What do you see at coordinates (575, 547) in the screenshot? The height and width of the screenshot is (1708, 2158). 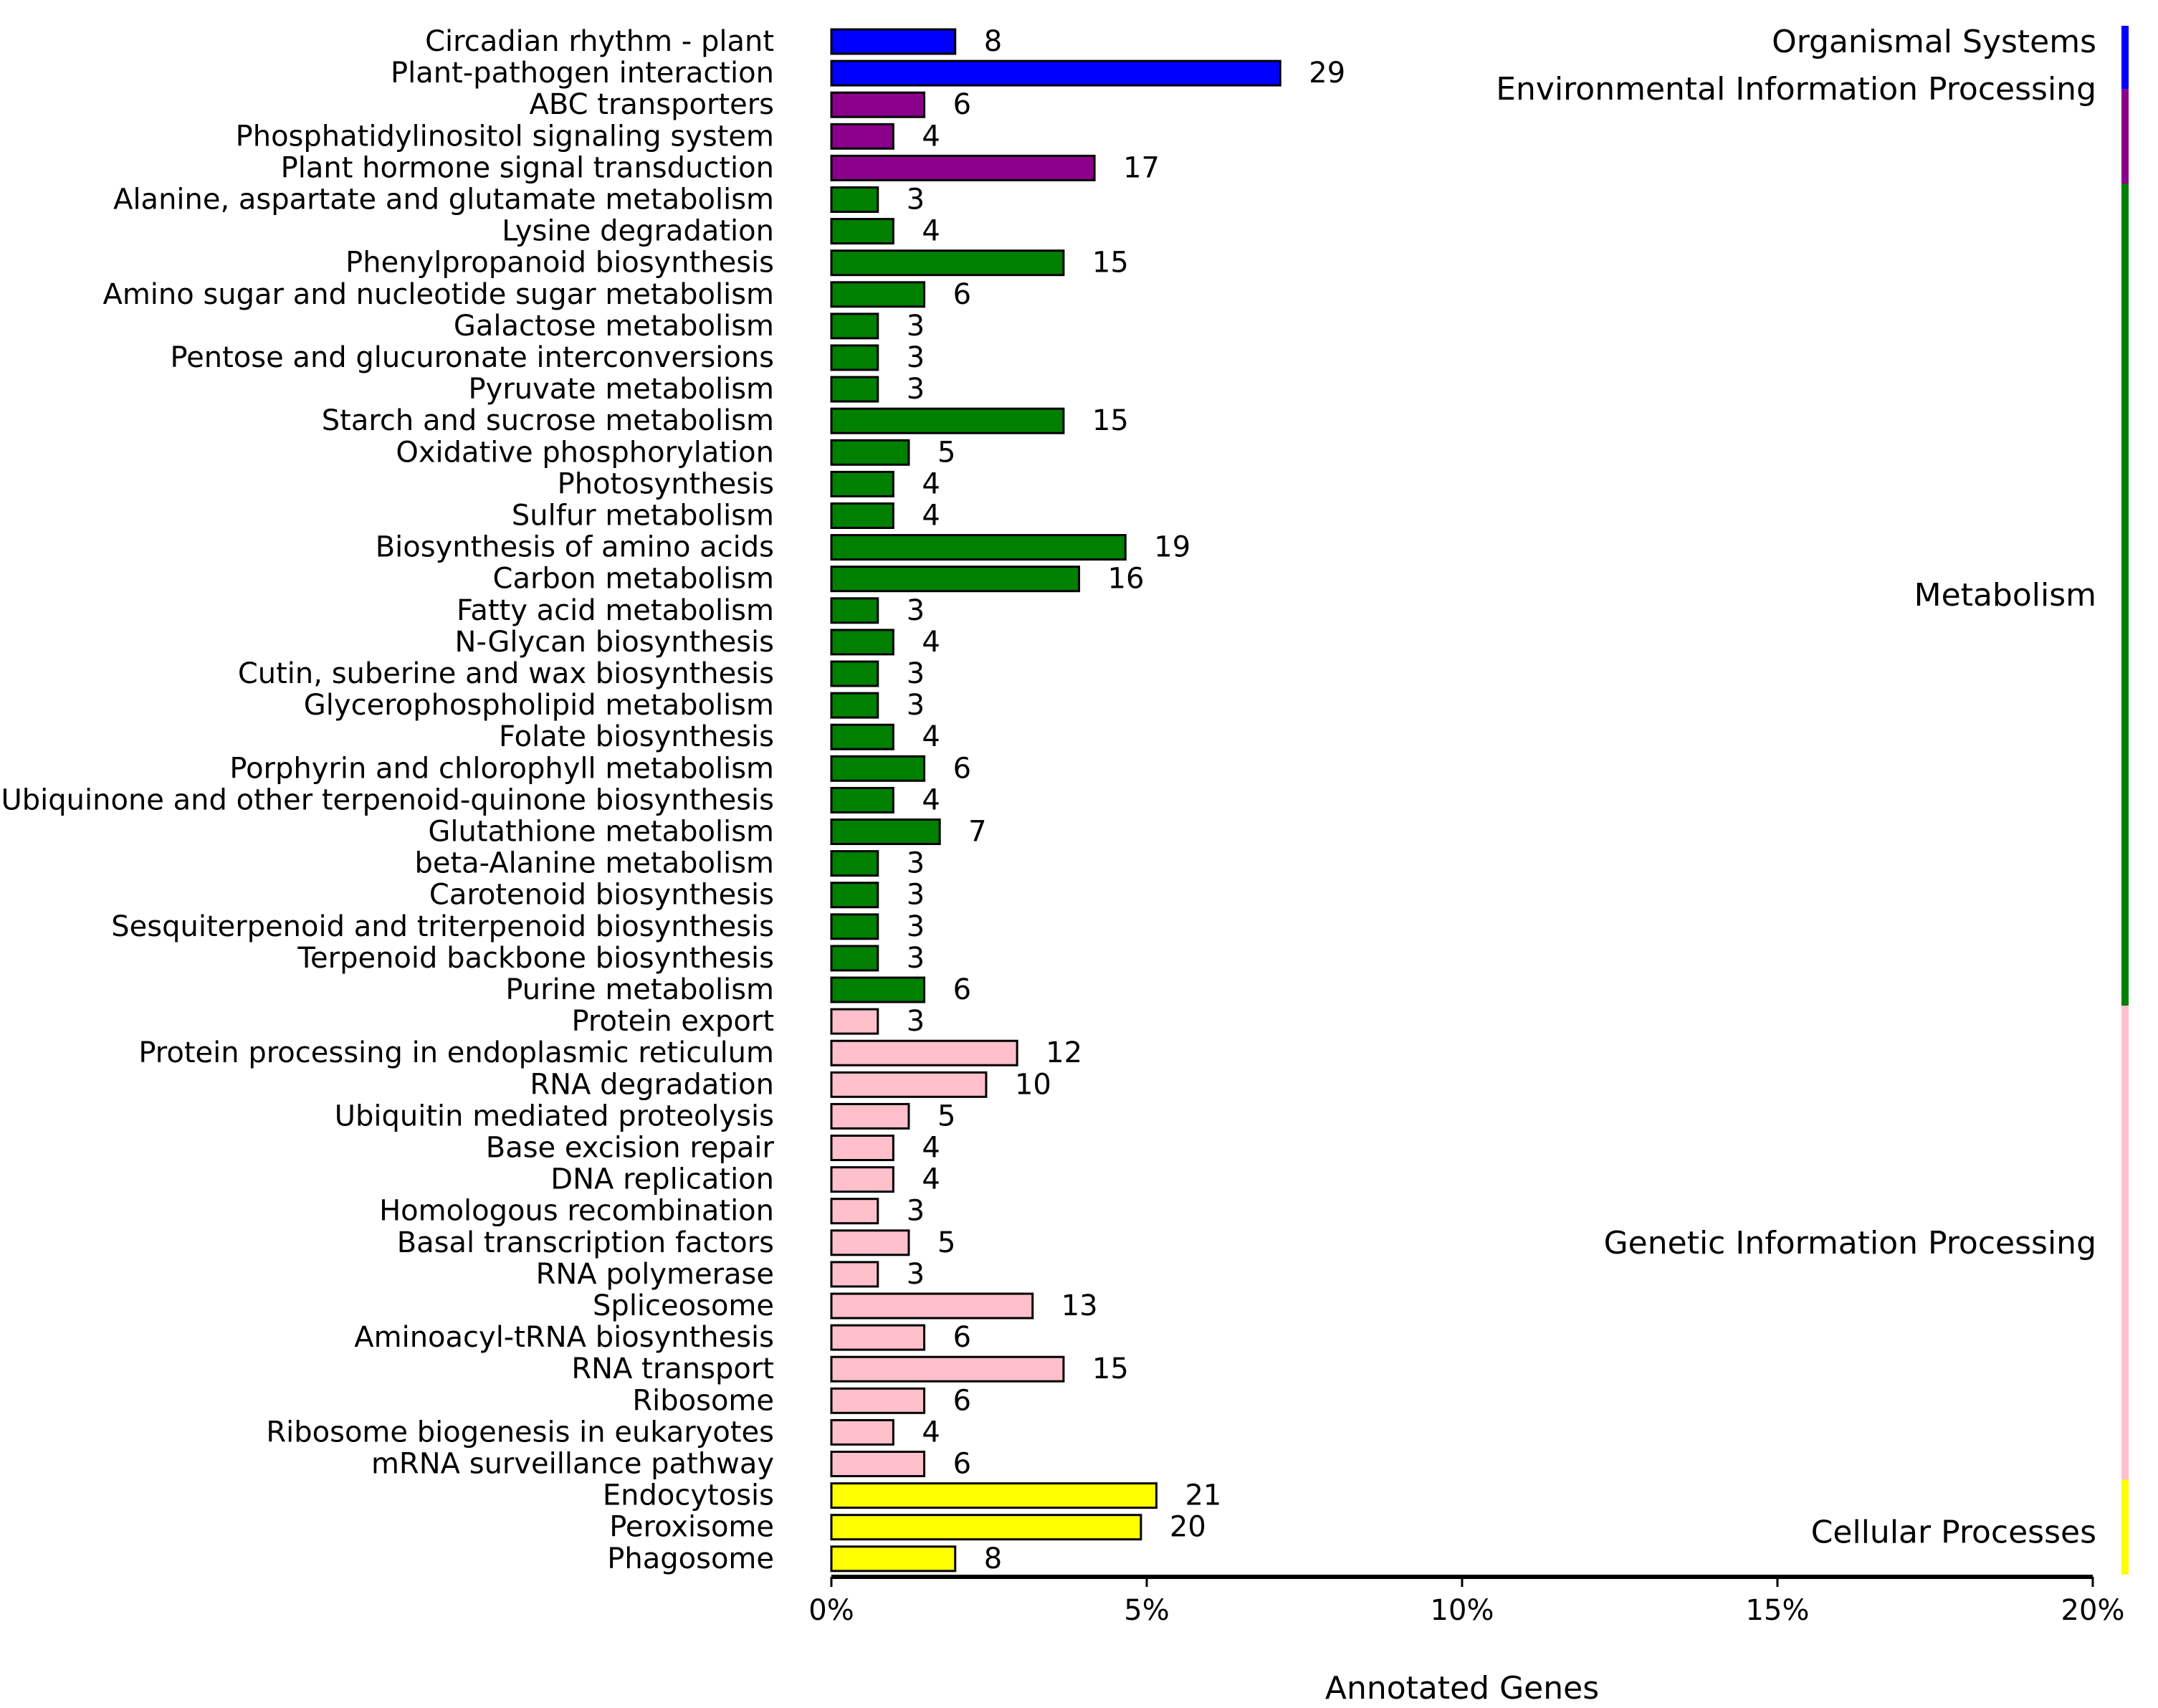 I see `category-label: Biosynthesis of amino acids` at bounding box center [575, 547].